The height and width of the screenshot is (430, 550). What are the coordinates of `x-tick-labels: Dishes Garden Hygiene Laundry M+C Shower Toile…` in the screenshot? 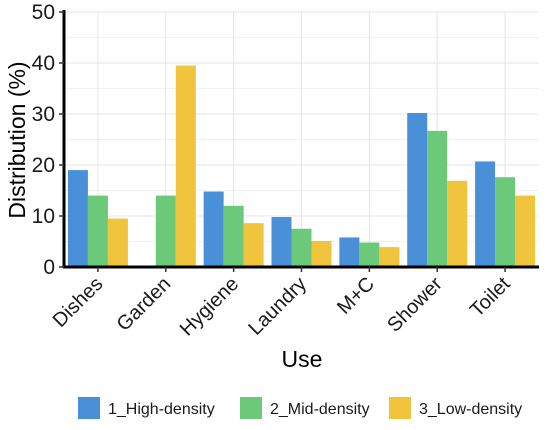 It's located at (282, 307).